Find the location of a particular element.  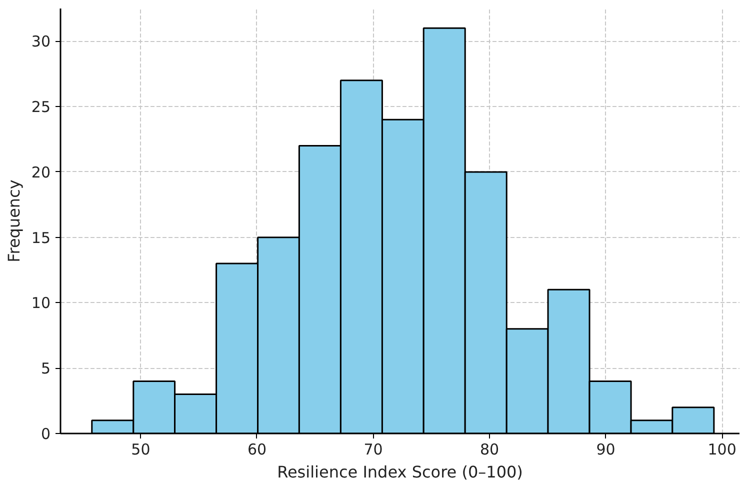

x-tick-label: 60 is located at coordinates (257, 449).